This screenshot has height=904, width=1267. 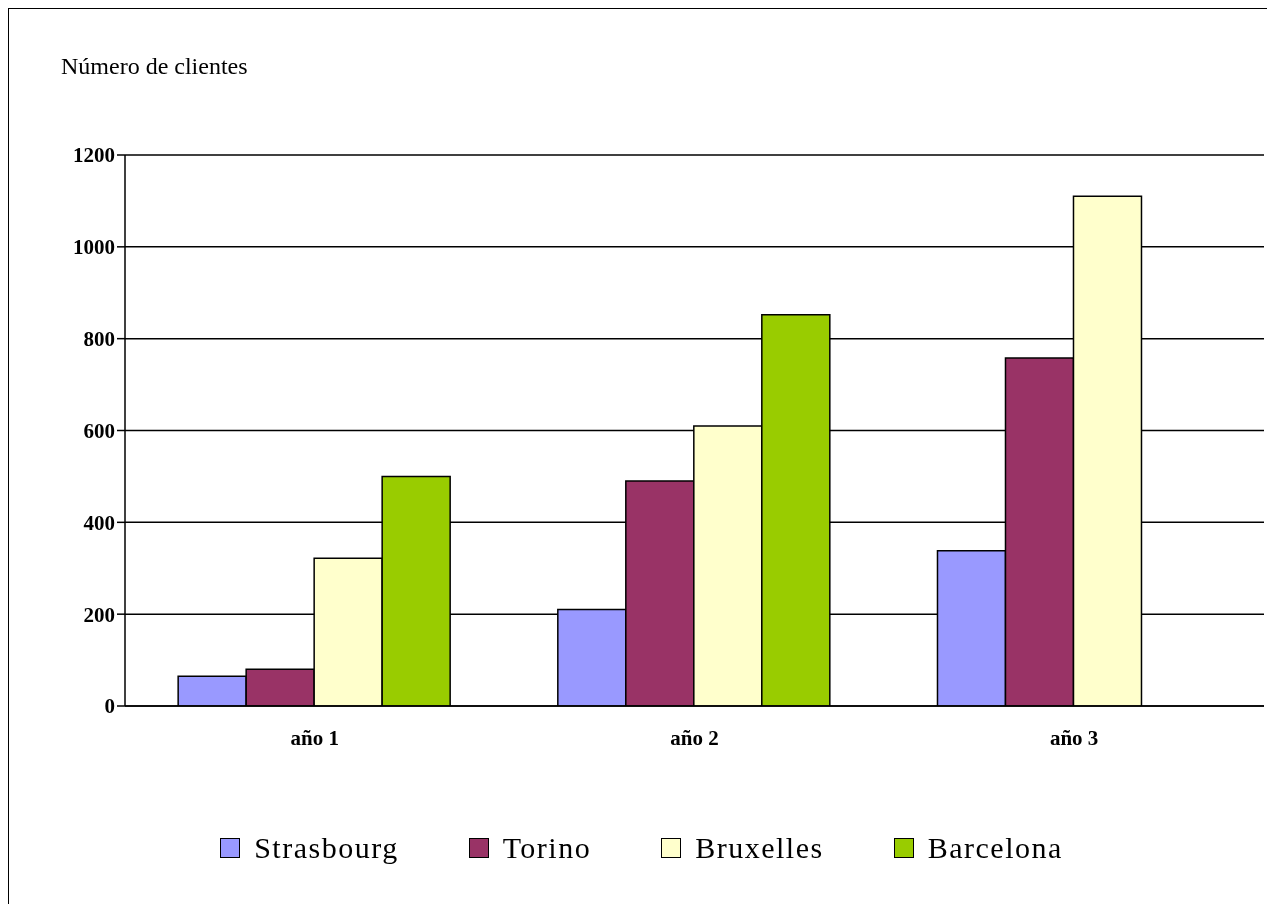 What do you see at coordinates (99, 614) in the screenshot?
I see `y-tick-label: 200` at bounding box center [99, 614].